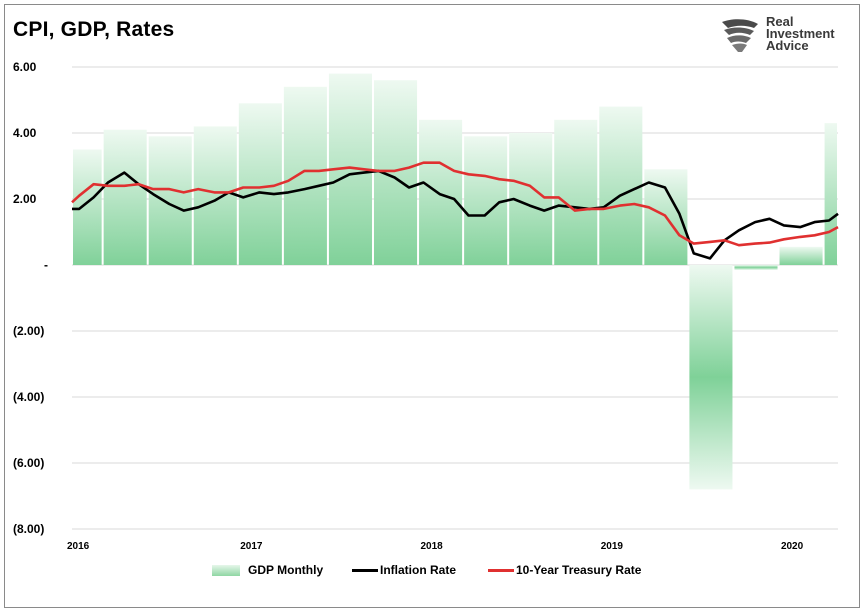 This screenshot has height=615, width=866. What do you see at coordinates (251, 546) in the screenshot?
I see `x-tick-label: 2017` at bounding box center [251, 546].